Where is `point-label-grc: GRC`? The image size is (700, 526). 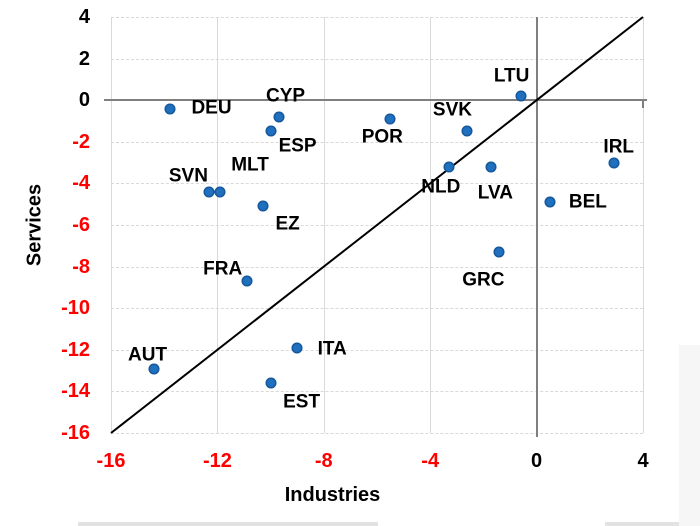 point-label-grc: GRC is located at coordinates (483, 280).